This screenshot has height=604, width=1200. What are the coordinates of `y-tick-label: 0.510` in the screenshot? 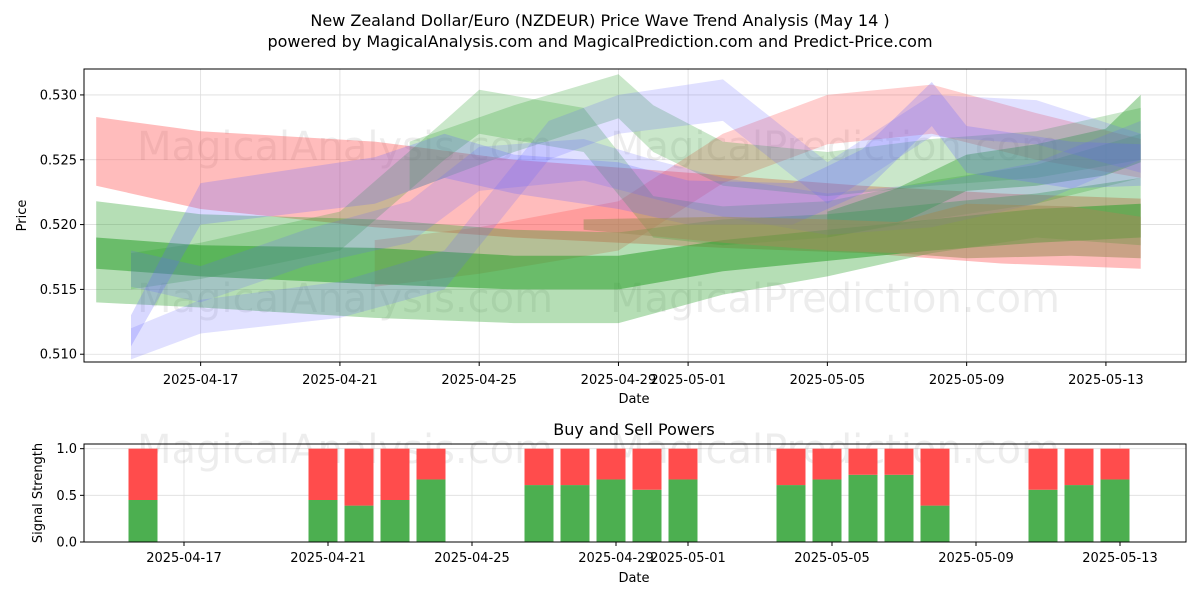 It's located at (58, 355).